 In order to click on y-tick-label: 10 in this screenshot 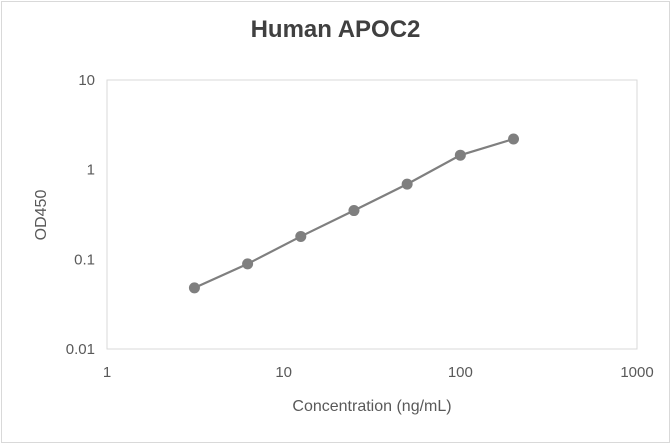, I will do `click(86, 80)`.